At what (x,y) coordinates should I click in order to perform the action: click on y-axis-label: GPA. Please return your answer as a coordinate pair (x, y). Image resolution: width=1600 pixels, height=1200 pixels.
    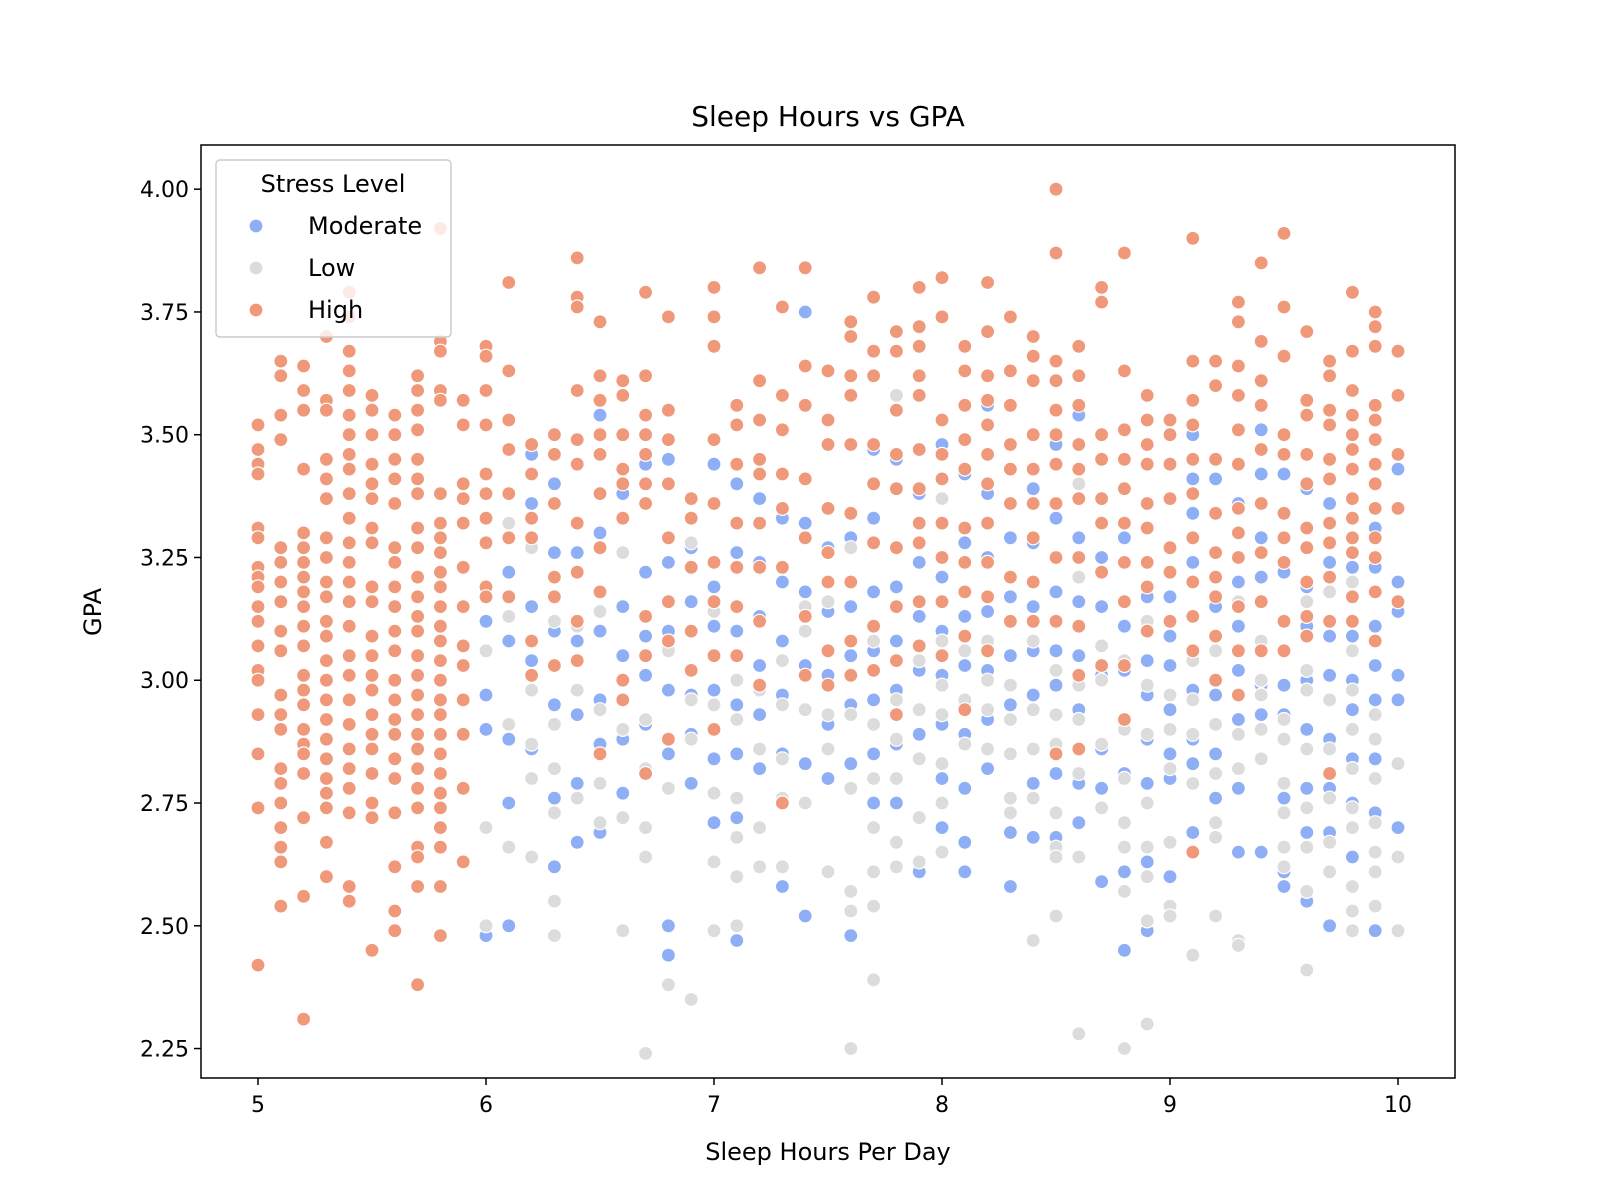
    Looking at the image, I should click on (93, 611).